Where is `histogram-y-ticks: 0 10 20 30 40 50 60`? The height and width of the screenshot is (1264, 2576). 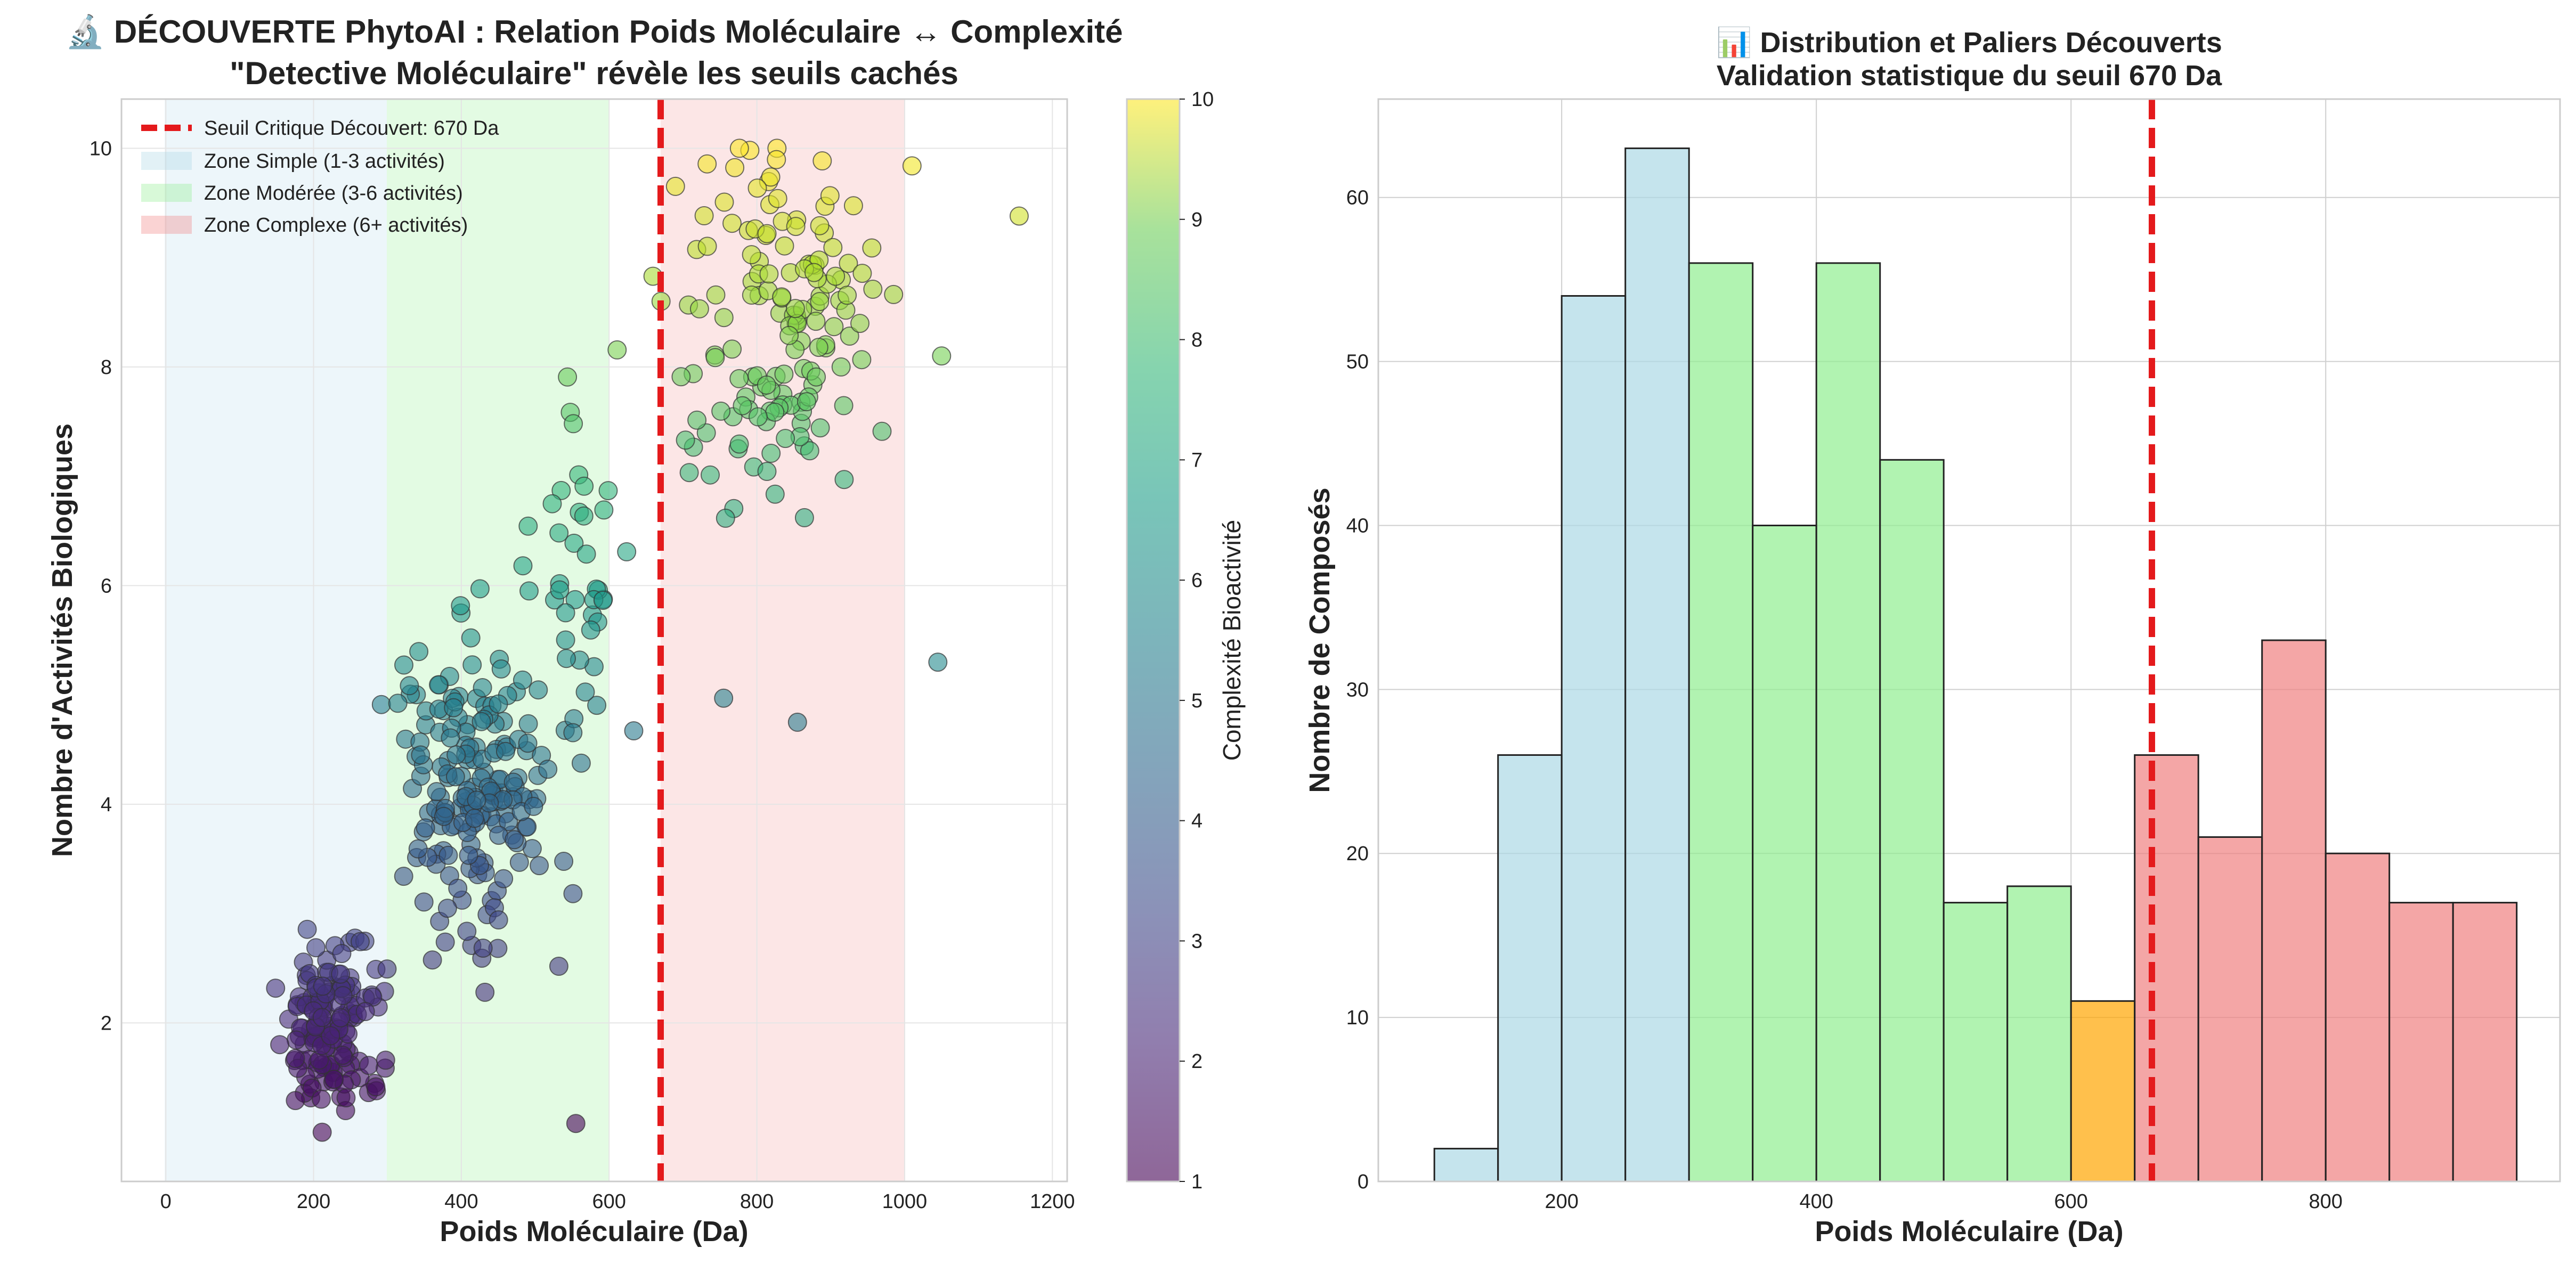 histogram-y-ticks: 0 10 20 30 40 50 60 is located at coordinates (1357, 690).